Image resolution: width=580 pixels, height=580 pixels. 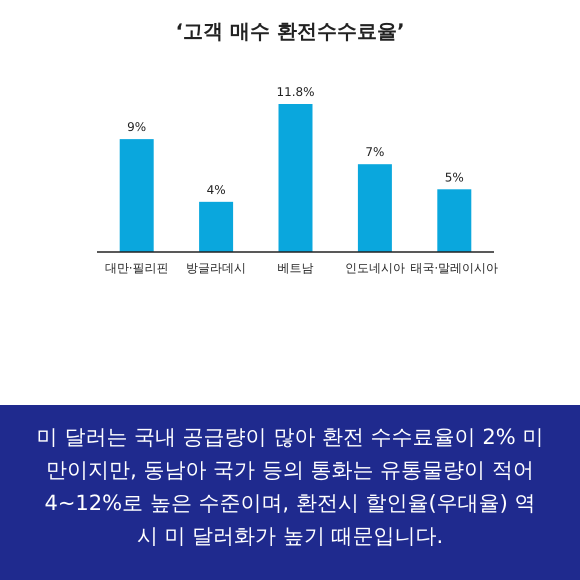 What do you see at coordinates (374, 152) in the screenshot?
I see `data-label: 7%` at bounding box center [374, 152].